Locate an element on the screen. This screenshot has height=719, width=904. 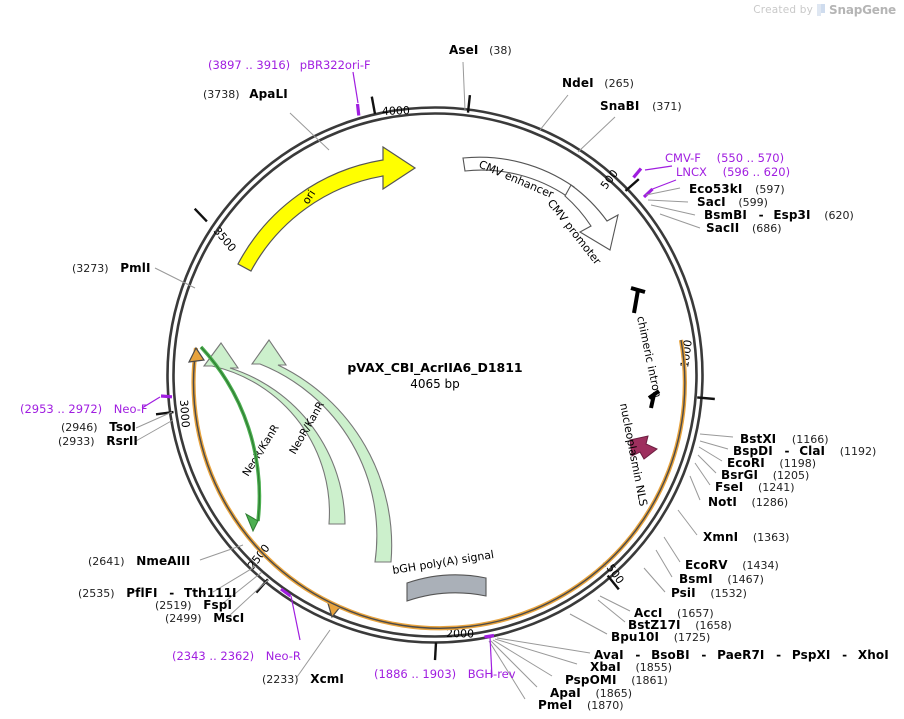
apali-name: ApaLI is located at coordinates (268, 94).